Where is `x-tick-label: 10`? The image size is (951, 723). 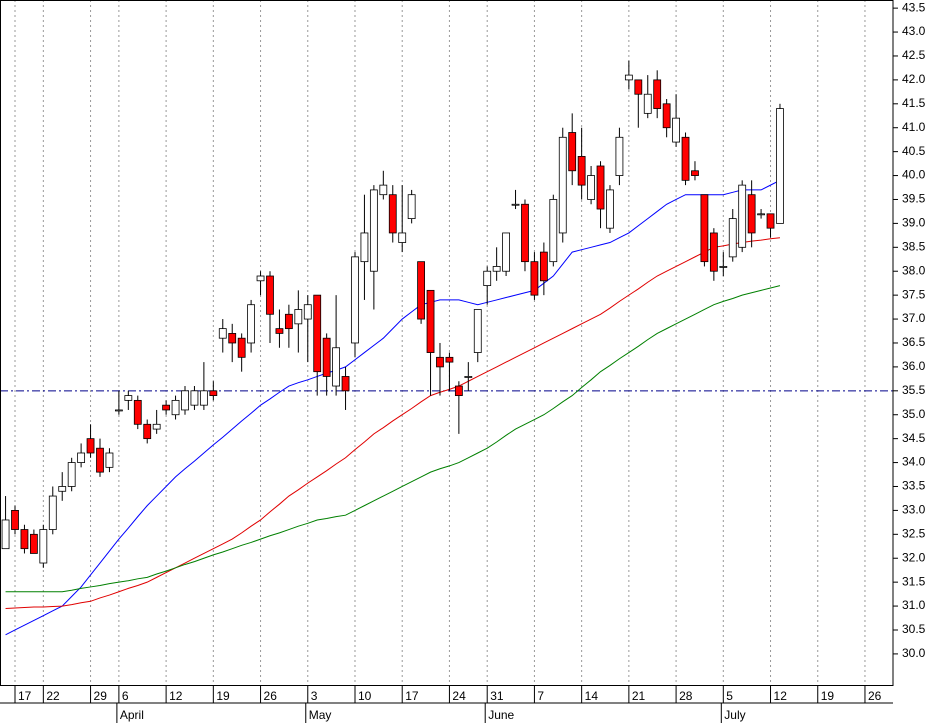 x-tick-label: 10 is located at coordinates (365, 696).